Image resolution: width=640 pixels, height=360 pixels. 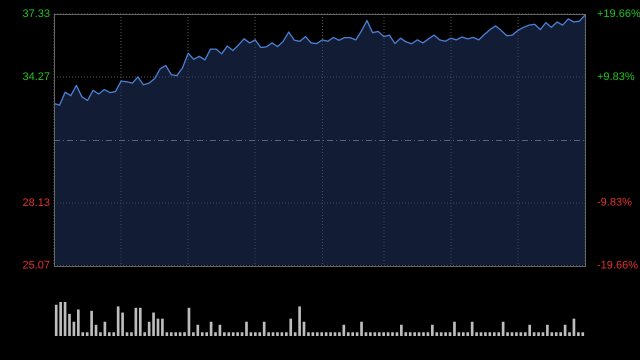 What do you see at coordinates (36, 14) in the screenshot?
I see `y-tick-label: 37.33` at bounding box center [36, 14].